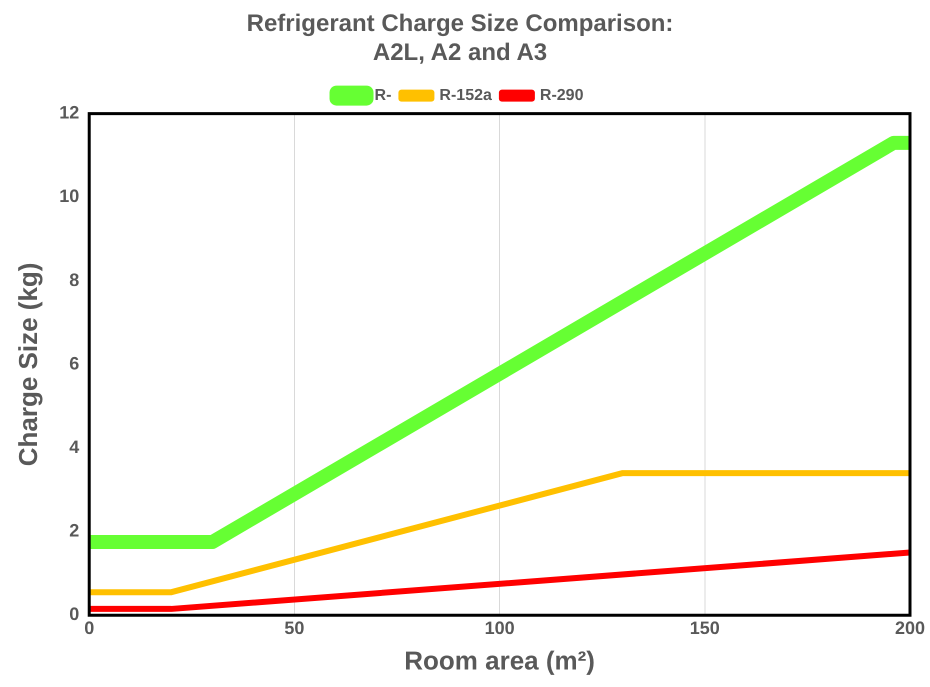 This screenshot has height=687, width=930. I want to click on x-tick-label: 150, so click(705, 628).